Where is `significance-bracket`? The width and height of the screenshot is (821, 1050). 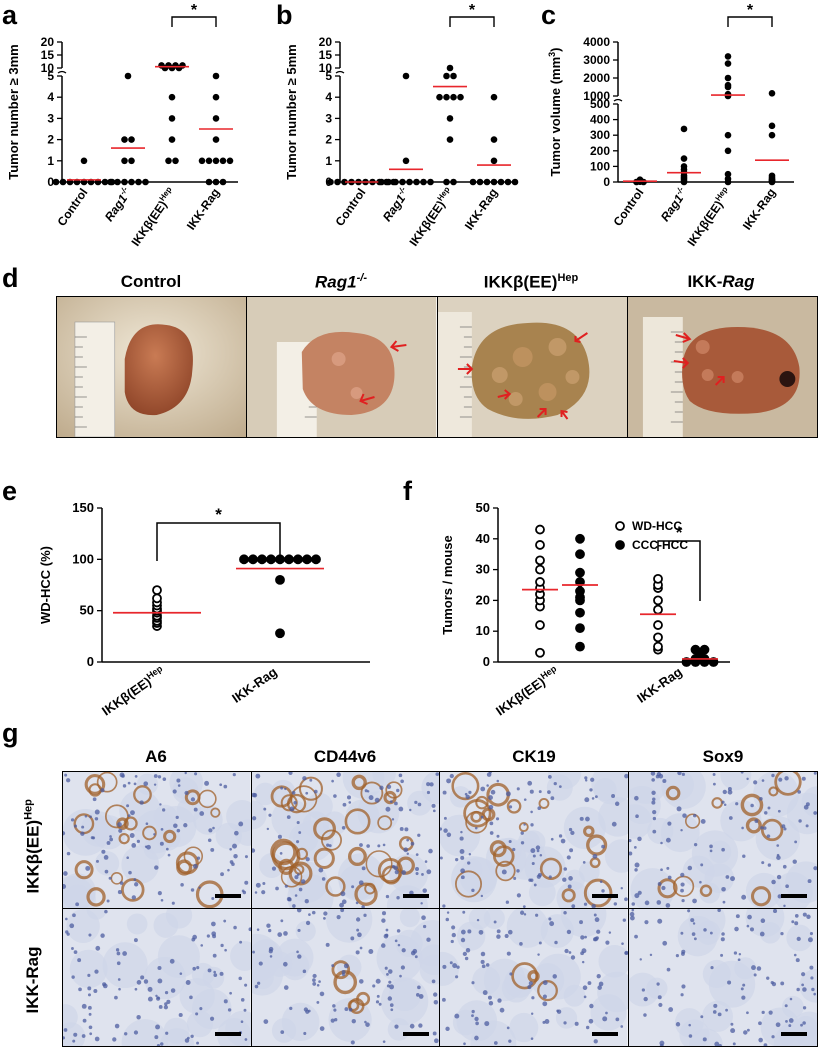
significance-bracket is located at coordinates (679, 570).